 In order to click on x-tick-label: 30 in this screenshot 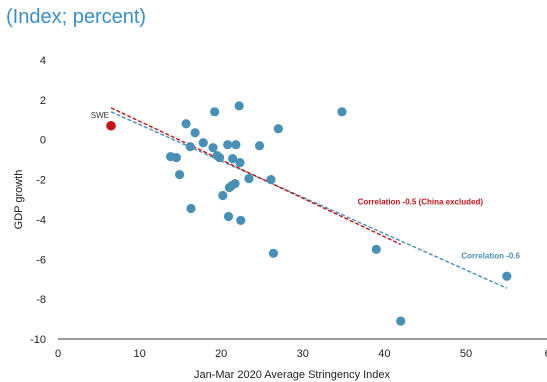, I will do `click(303, 354)`.